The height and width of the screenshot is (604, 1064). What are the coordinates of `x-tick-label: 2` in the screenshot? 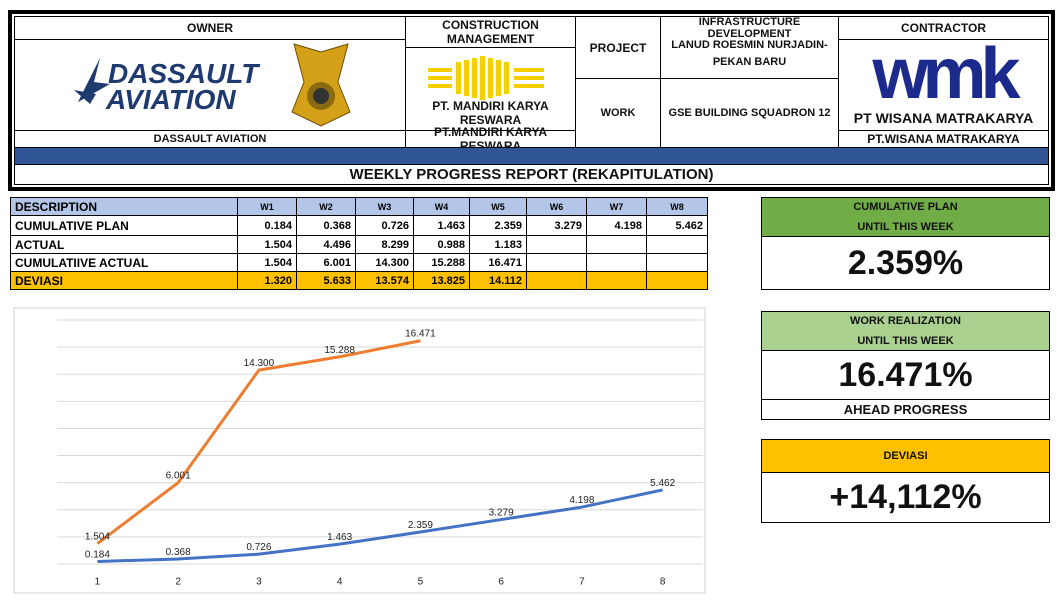 It's located at (178, 582).